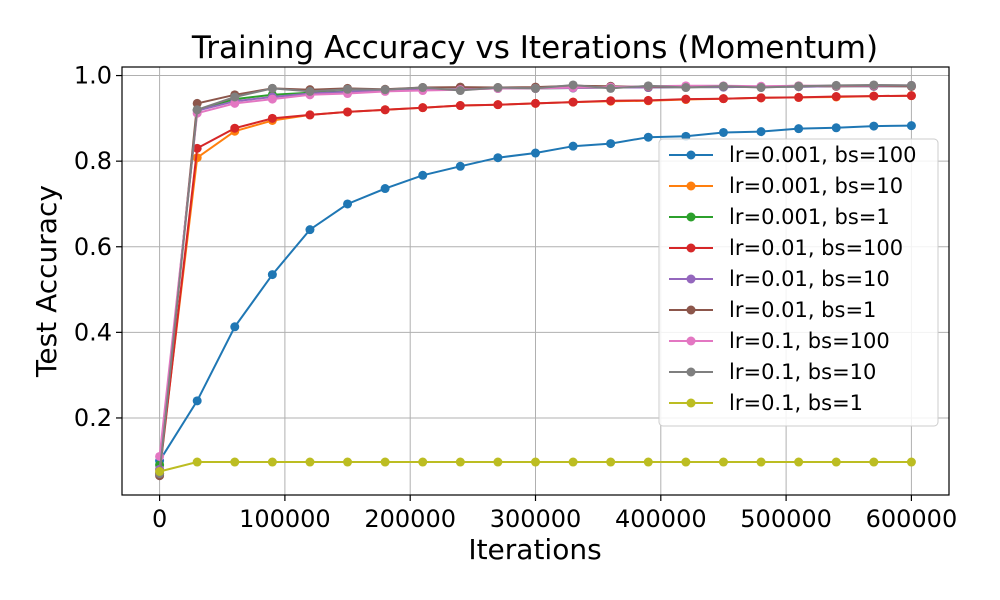  I want to click on legend-item: lr=0.1, bs=10, so click(772, 372).